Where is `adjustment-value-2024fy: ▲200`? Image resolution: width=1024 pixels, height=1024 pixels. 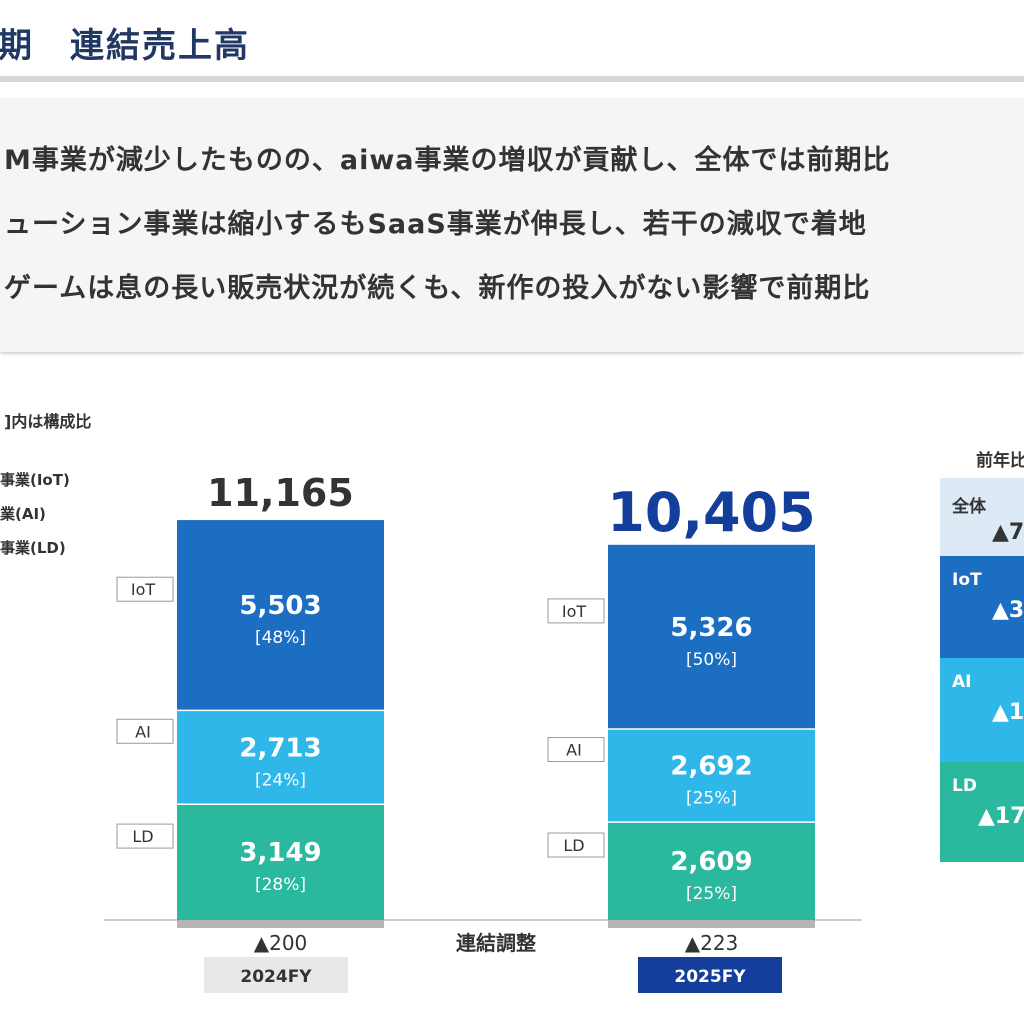 adjustment-value-2024fy: ▲200 is located at coordinates (281, 943).